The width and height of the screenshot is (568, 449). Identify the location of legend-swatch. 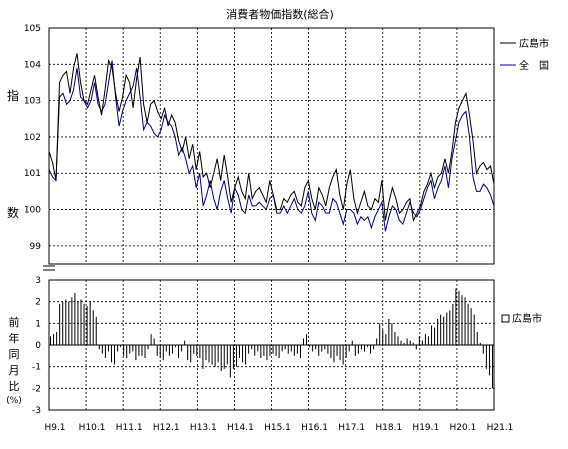
(505, 318).